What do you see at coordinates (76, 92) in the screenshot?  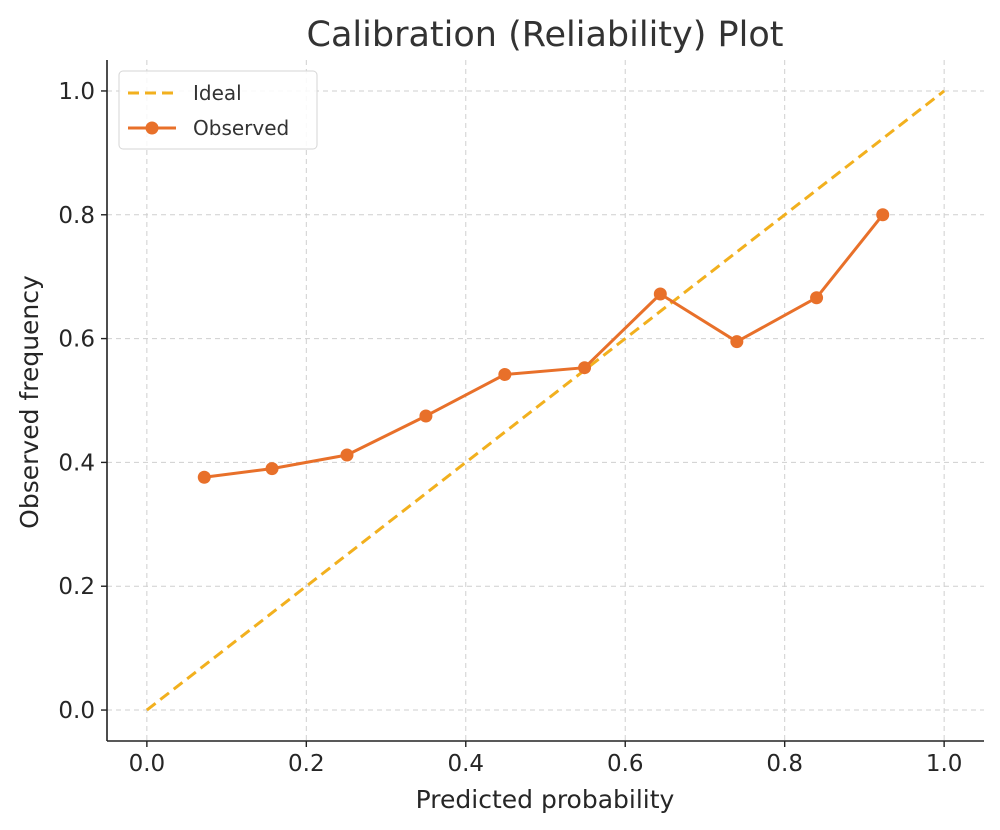 I see `y-tick-label: 1.0` at bounding box center [76, 92].